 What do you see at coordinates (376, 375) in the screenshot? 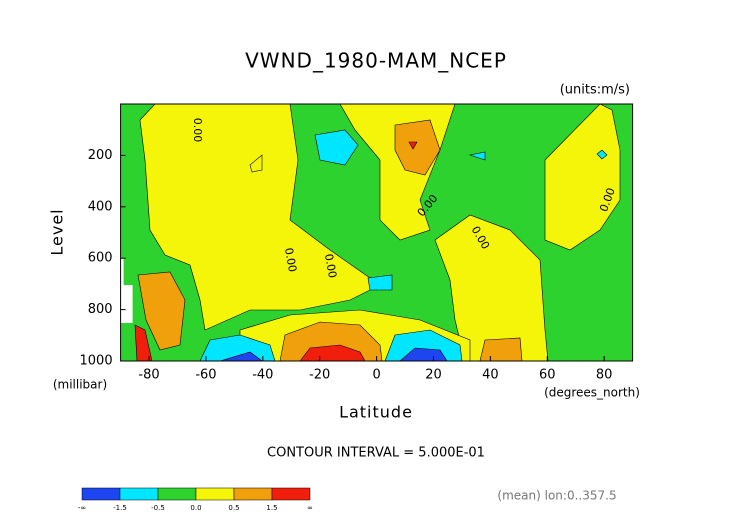
I see `x-tick-label: 0` at bounding box center [376, 375].